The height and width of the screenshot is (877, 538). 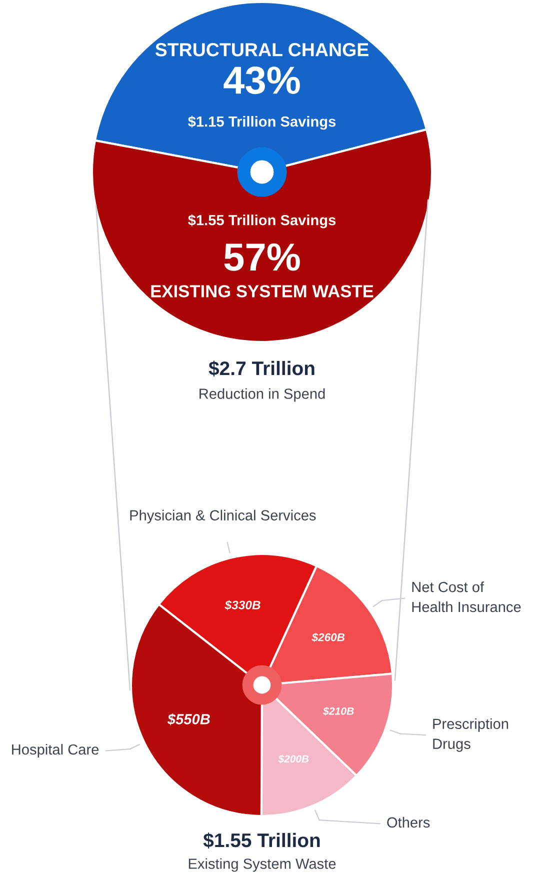 I want to click on text: $1.15 Trillion Savings, so click(x=262, y=123).